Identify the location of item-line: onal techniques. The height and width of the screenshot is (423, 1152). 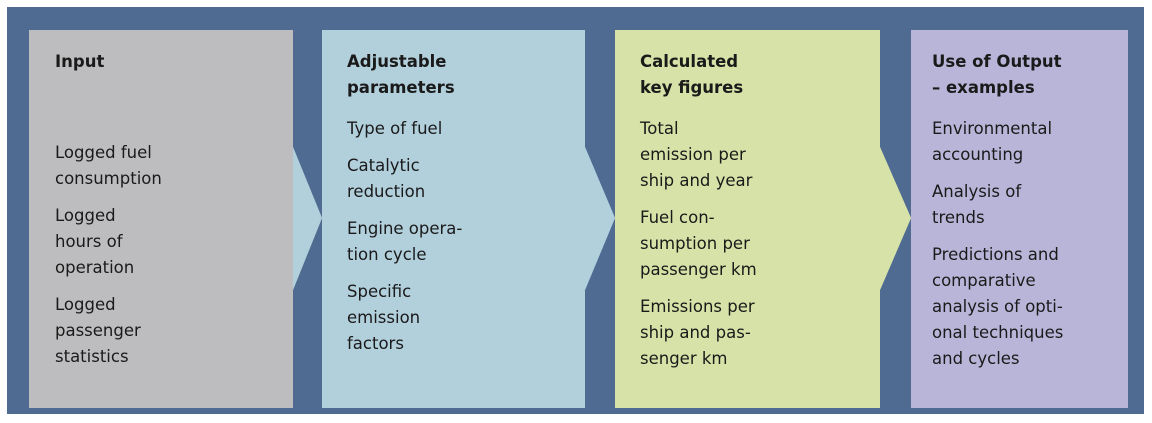
(998, 332).